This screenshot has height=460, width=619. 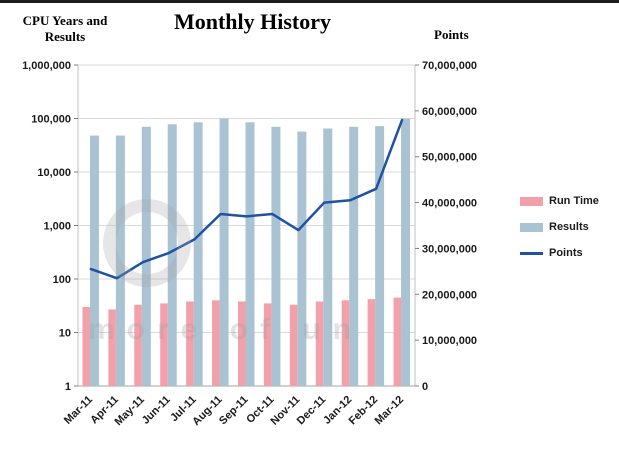 I want to click on svg-text: 100,000, so click(x=51, y=120).